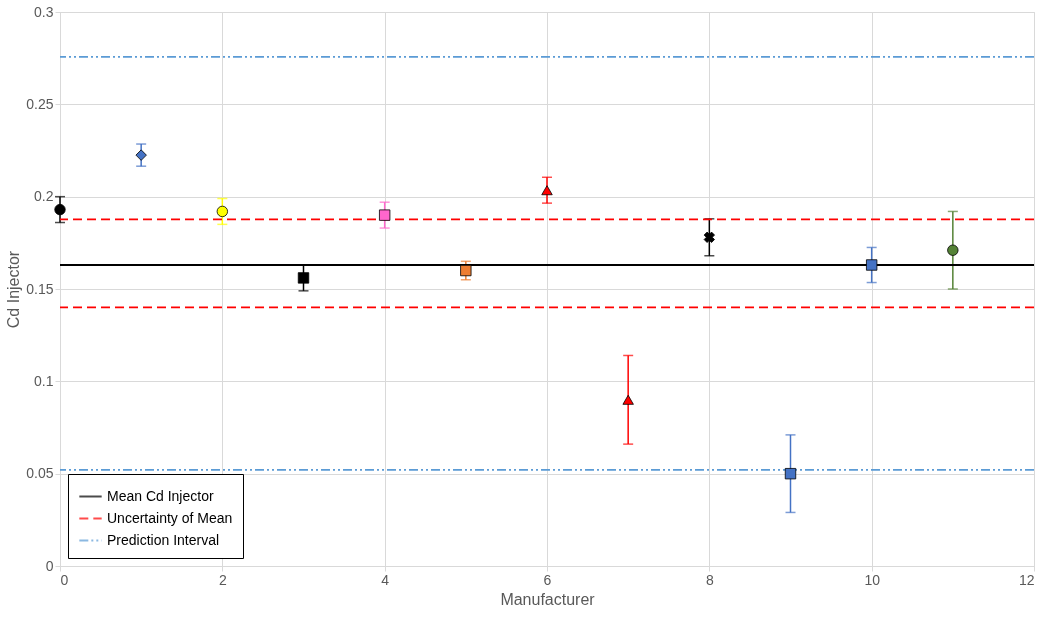 This screenshot has height=626, width=1052. What do you see at coordinates (547, 579) in the screenshot?
I see `x-tick-label: 6` at bounding box center [547, 579].